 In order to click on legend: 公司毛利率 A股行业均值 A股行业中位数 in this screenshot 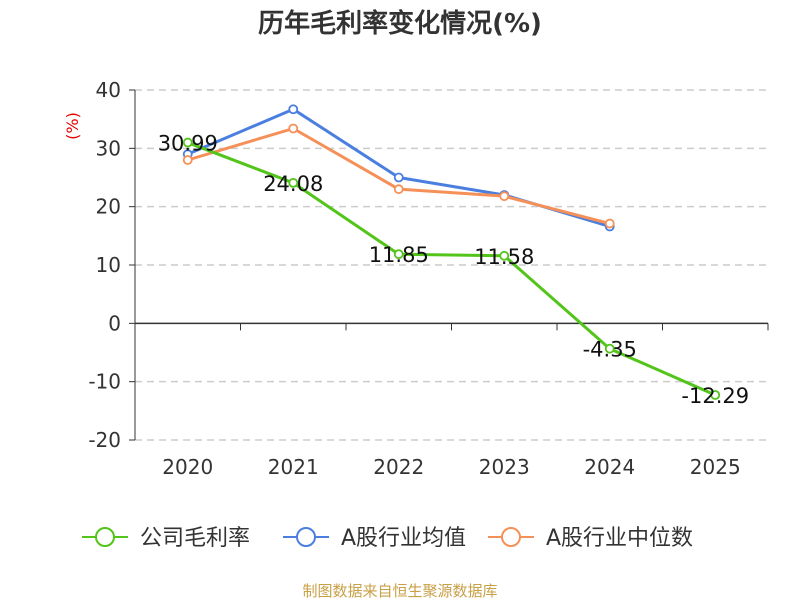, I will do `click(387, 538)`.